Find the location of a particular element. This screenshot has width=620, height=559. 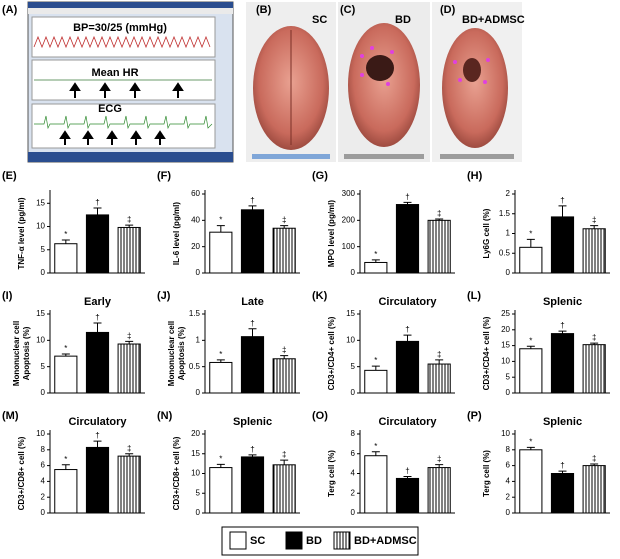

chart-title: Early is located at coordinates (98, 302).